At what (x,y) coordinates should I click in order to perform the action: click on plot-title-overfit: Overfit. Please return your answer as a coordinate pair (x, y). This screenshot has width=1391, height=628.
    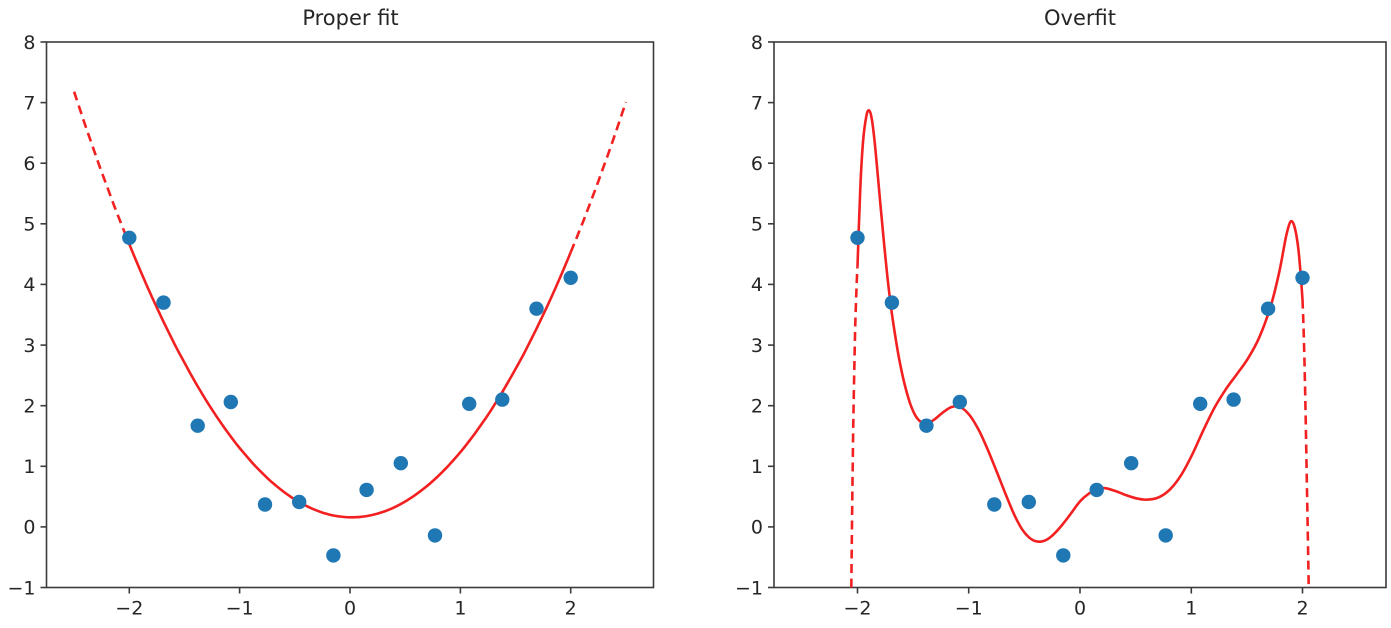
    Looking at the image, I should click on (1080, 18).